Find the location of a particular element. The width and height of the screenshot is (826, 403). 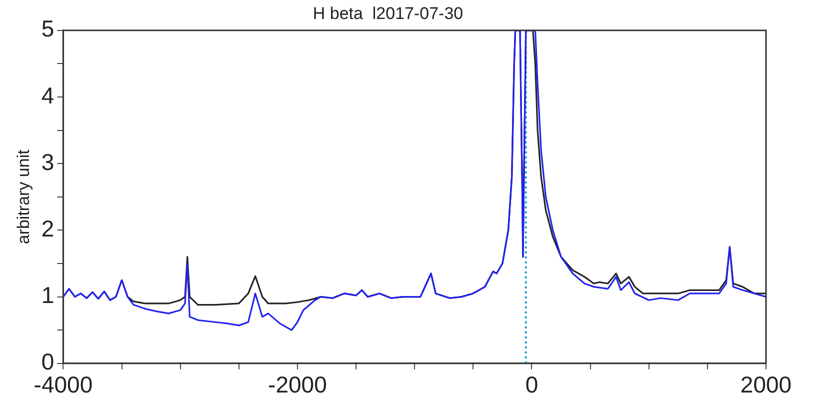

y-tick-label: 5 is located at coordinates (47, 29).